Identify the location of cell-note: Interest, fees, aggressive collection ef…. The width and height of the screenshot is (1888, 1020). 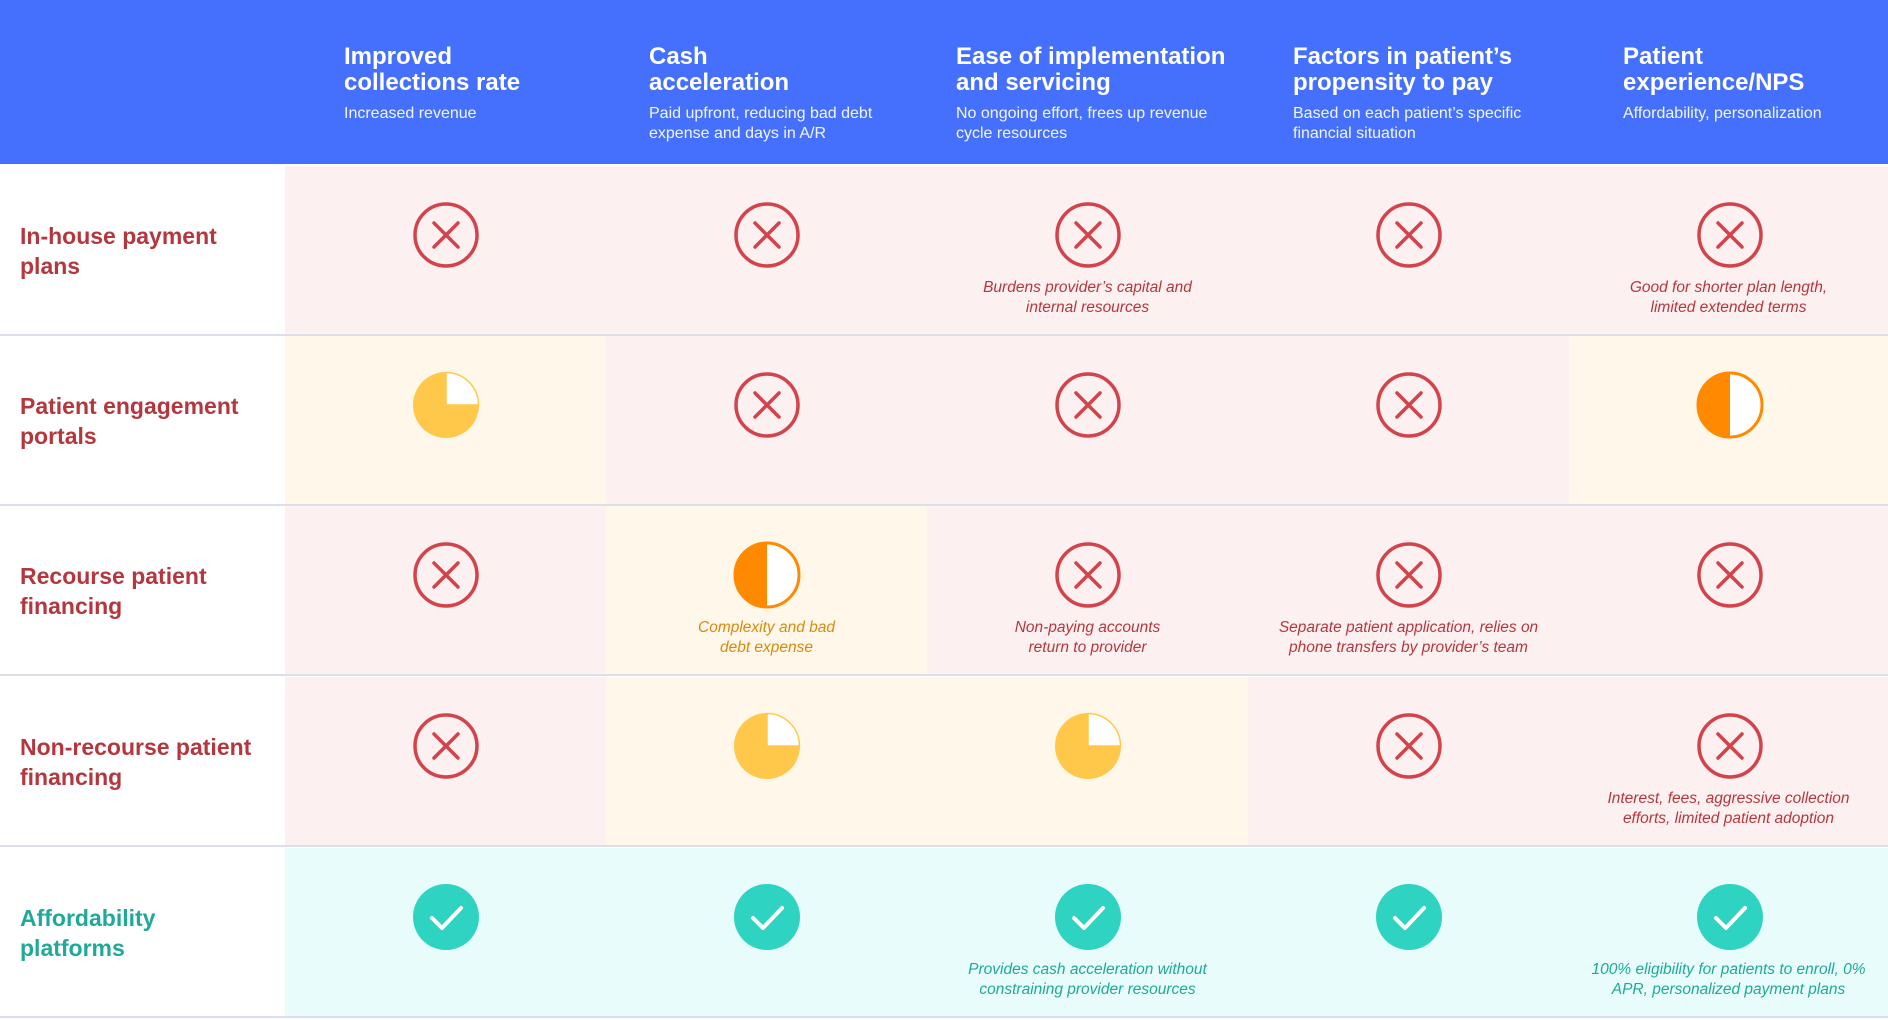
(1728, 808).